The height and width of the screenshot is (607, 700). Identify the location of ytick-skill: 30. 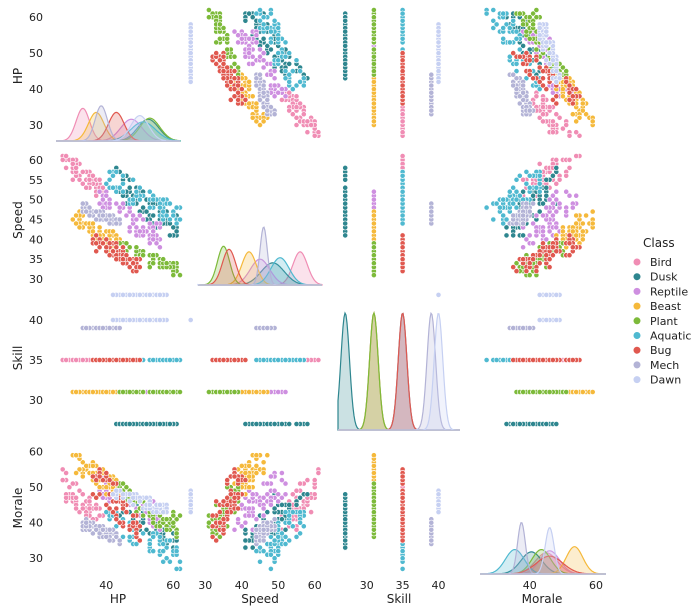
(36, 400).